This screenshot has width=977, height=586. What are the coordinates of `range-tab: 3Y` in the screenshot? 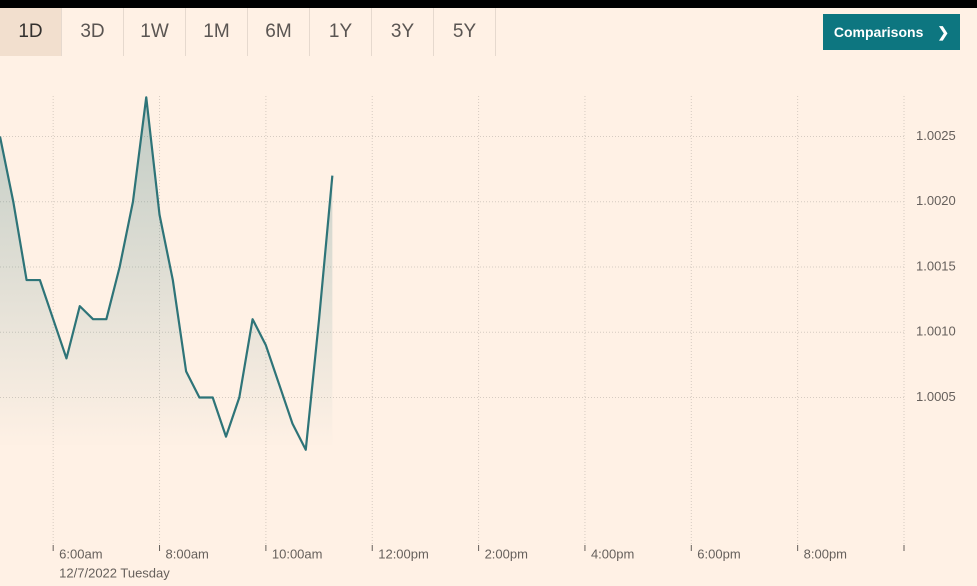 It's located at (403, 32).